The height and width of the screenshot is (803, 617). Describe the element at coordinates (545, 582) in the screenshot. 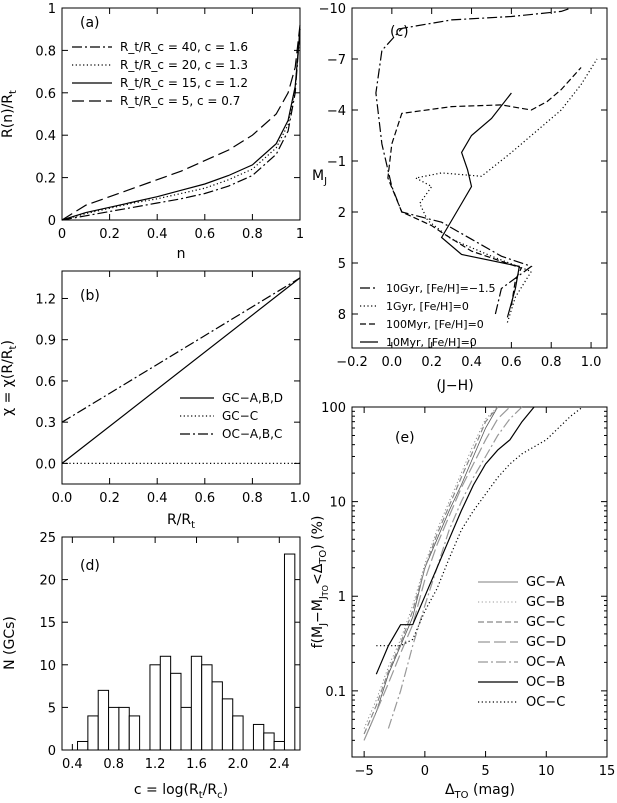

I see `legend-label: GC−A` at that location.